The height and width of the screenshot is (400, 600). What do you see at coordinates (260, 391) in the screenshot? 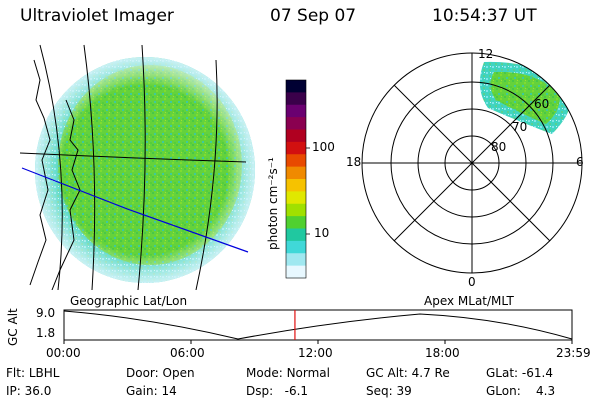
I see `dsp-label: Dsp:` at bounding box center [260, 391].